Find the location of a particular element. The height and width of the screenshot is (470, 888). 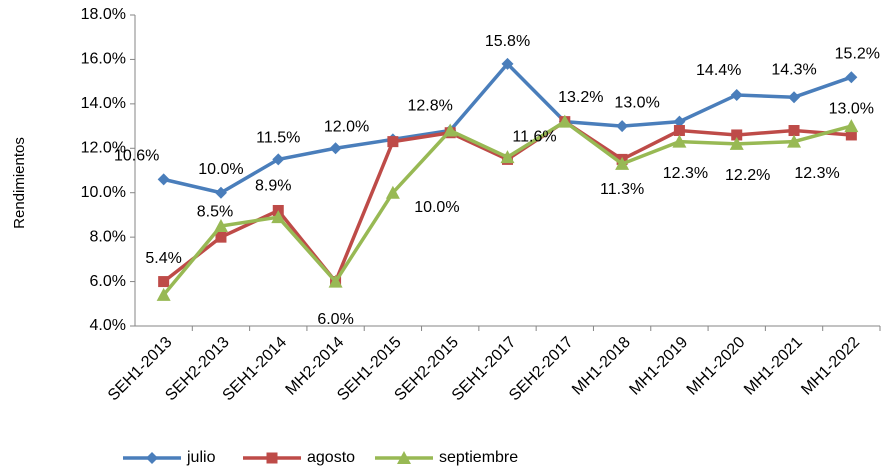

x-tick-label: MH1-2021 is located at coordinates (773, 366).